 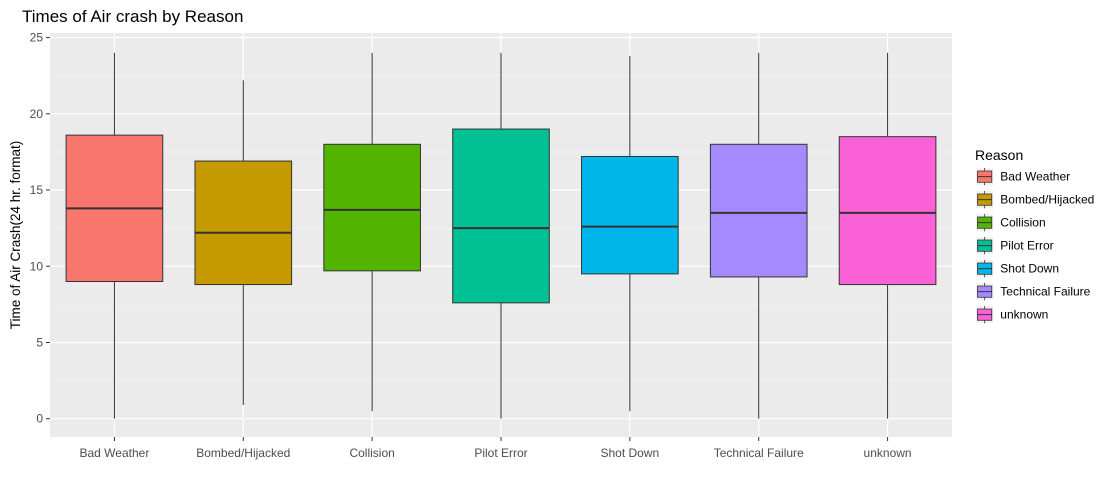 What do you see at coordinates (37, 38) in the screenshot?
I see `y-tick-label: 25` at bounding box center [37, 38].